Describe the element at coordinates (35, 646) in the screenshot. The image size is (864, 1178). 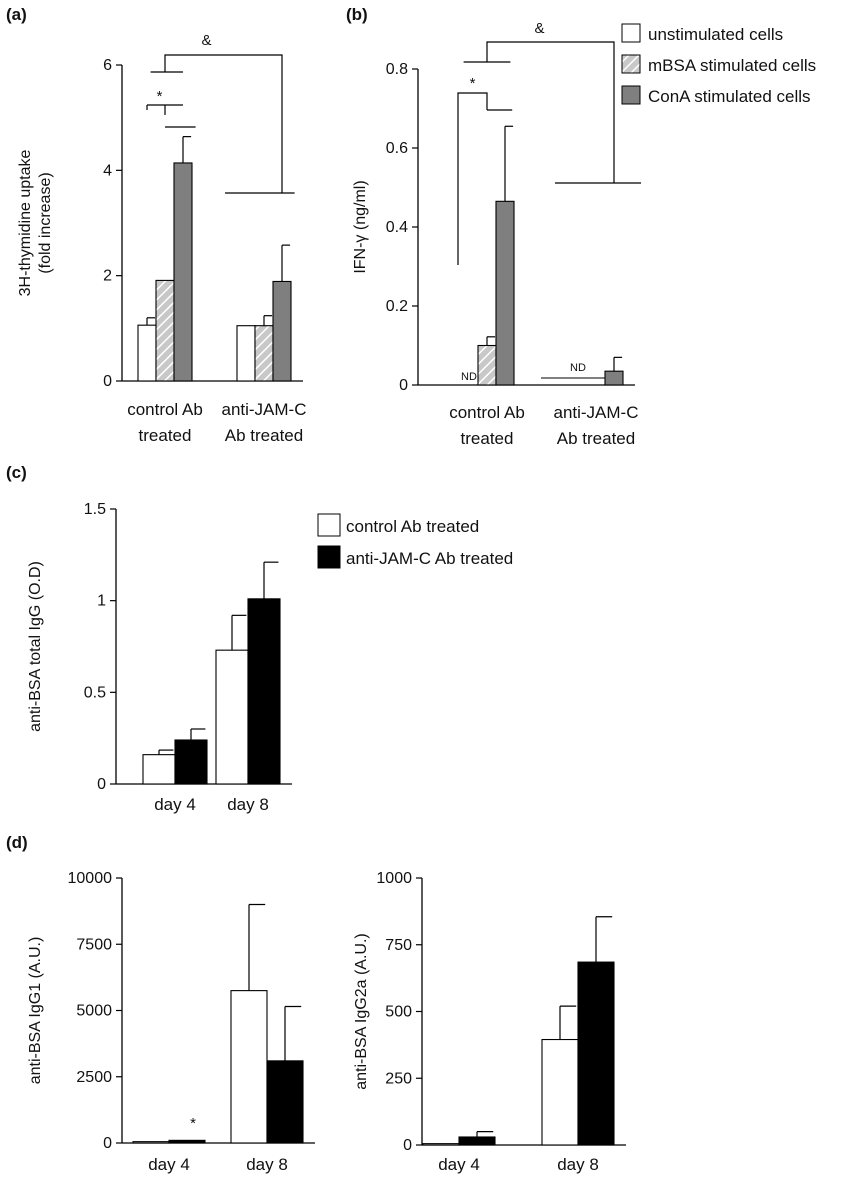
I see `y-axis-label: anti-BSA total IgG (O.D)` at that location.